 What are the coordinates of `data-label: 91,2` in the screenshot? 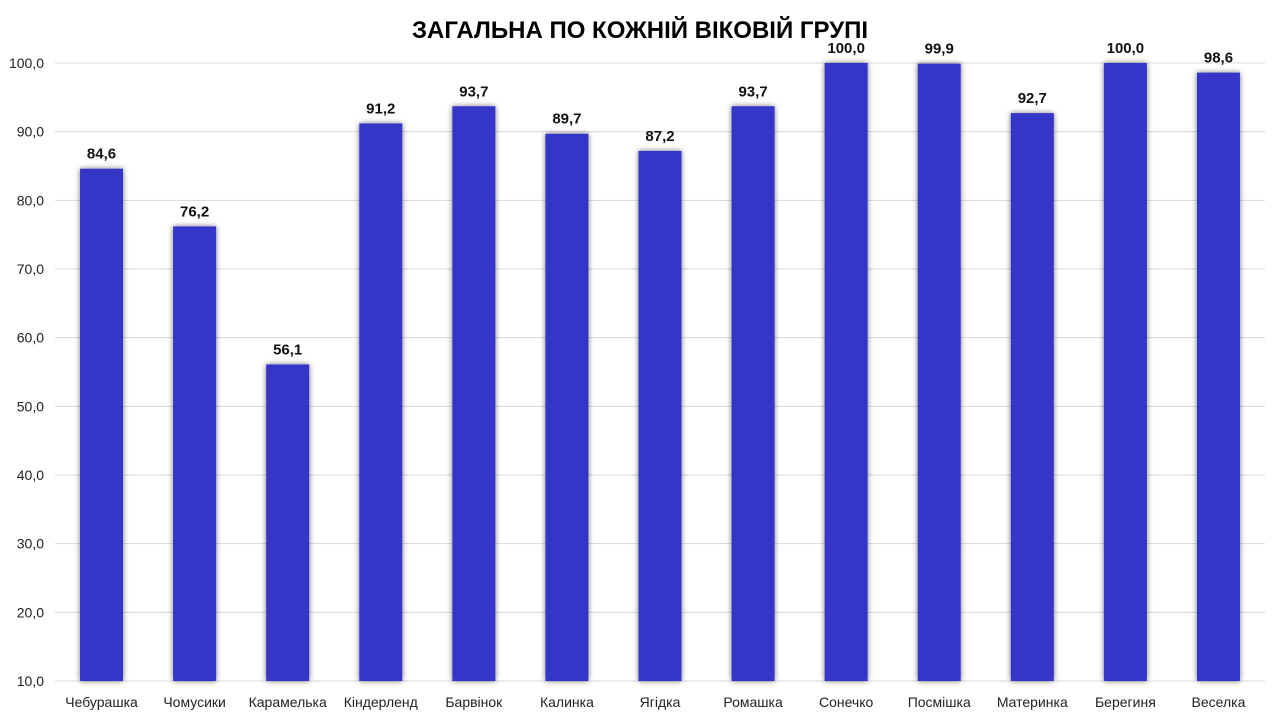 It's located at (380, 108).